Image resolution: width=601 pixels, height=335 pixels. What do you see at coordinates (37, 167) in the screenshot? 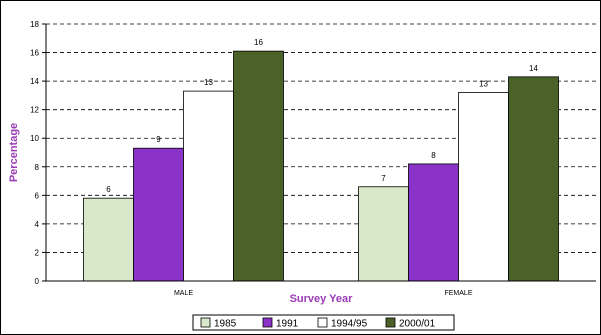
I see `y-tick-label: 8` at bounding box center [37, 167].